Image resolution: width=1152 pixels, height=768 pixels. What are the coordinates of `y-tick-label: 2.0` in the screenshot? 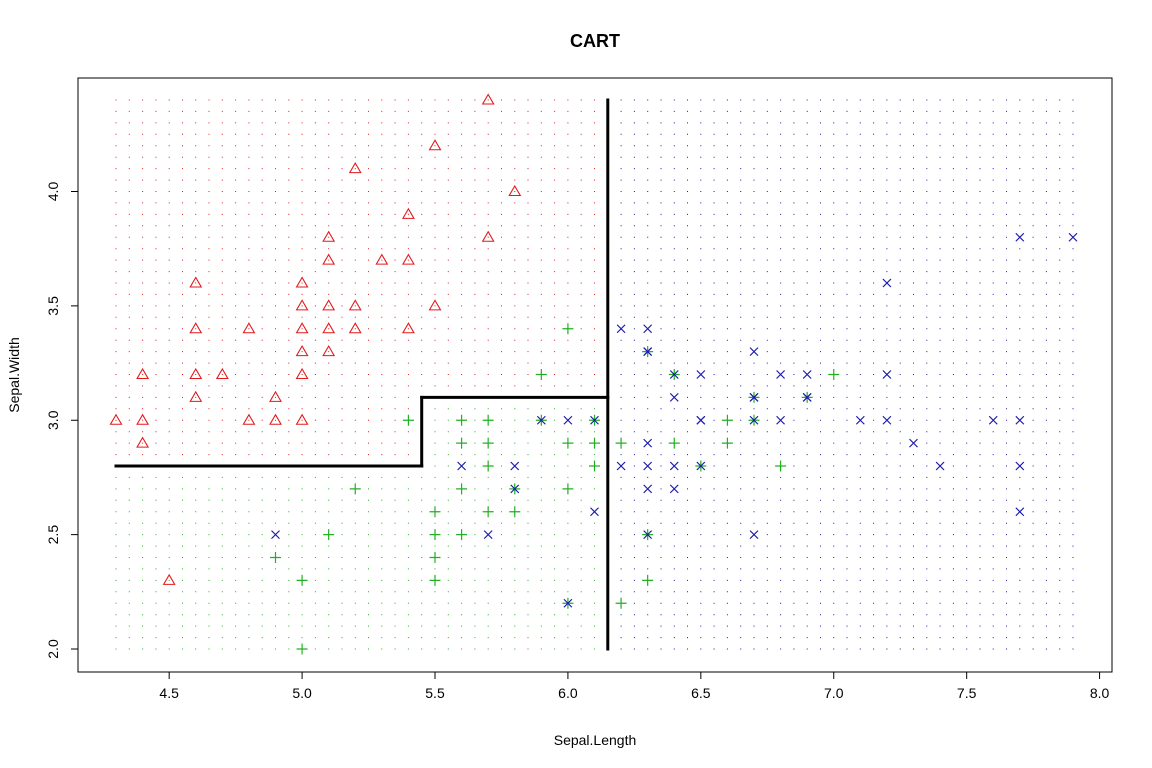 It's located at (53, 649).